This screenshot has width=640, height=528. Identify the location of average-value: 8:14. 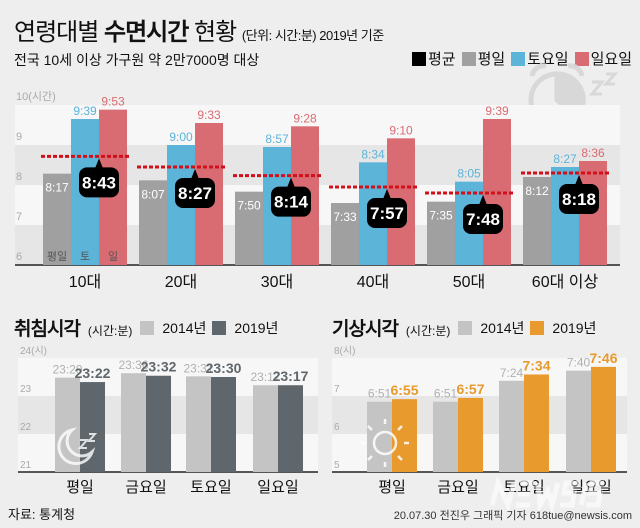
(291, 202).